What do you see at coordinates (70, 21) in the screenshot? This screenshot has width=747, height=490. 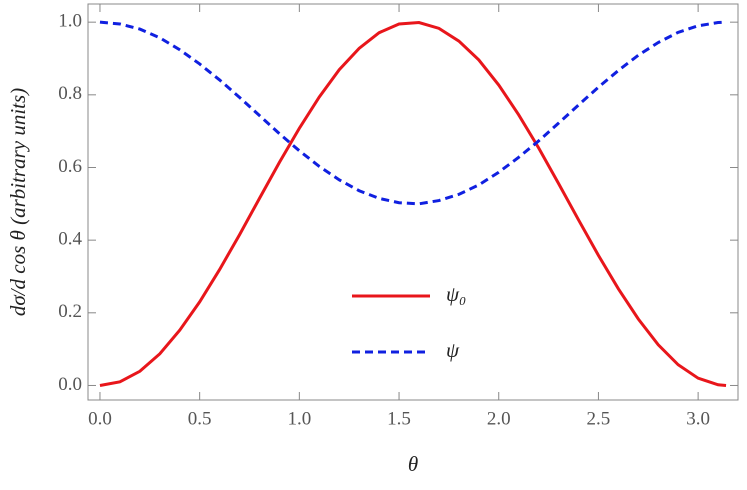 I see `y-tick-label: 1.0` at bounding box center [70, 21].